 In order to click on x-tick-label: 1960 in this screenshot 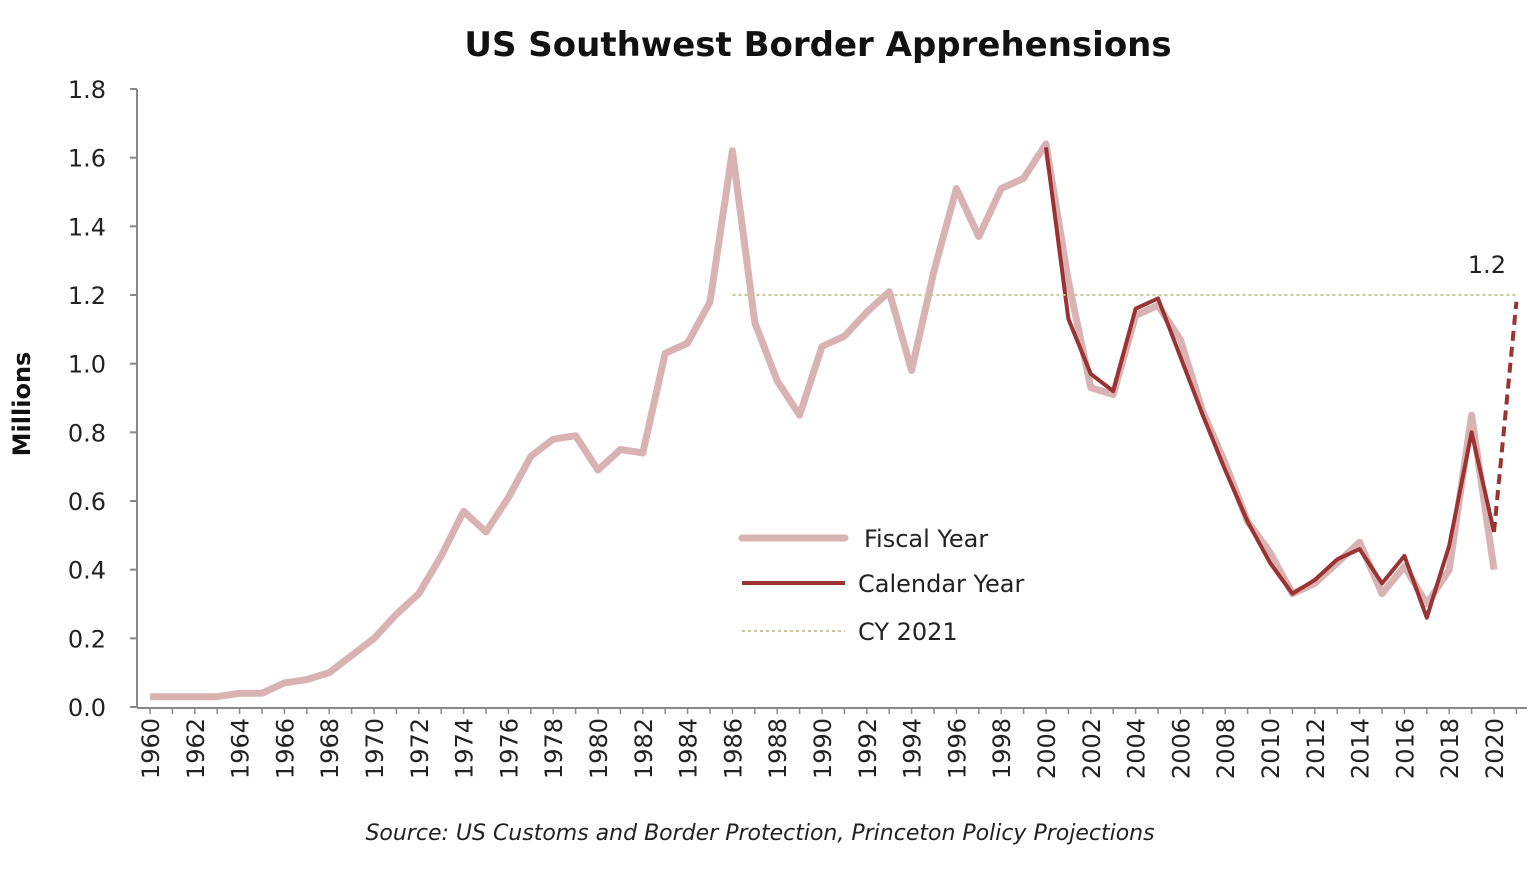, I will do `click(151, 748)`.